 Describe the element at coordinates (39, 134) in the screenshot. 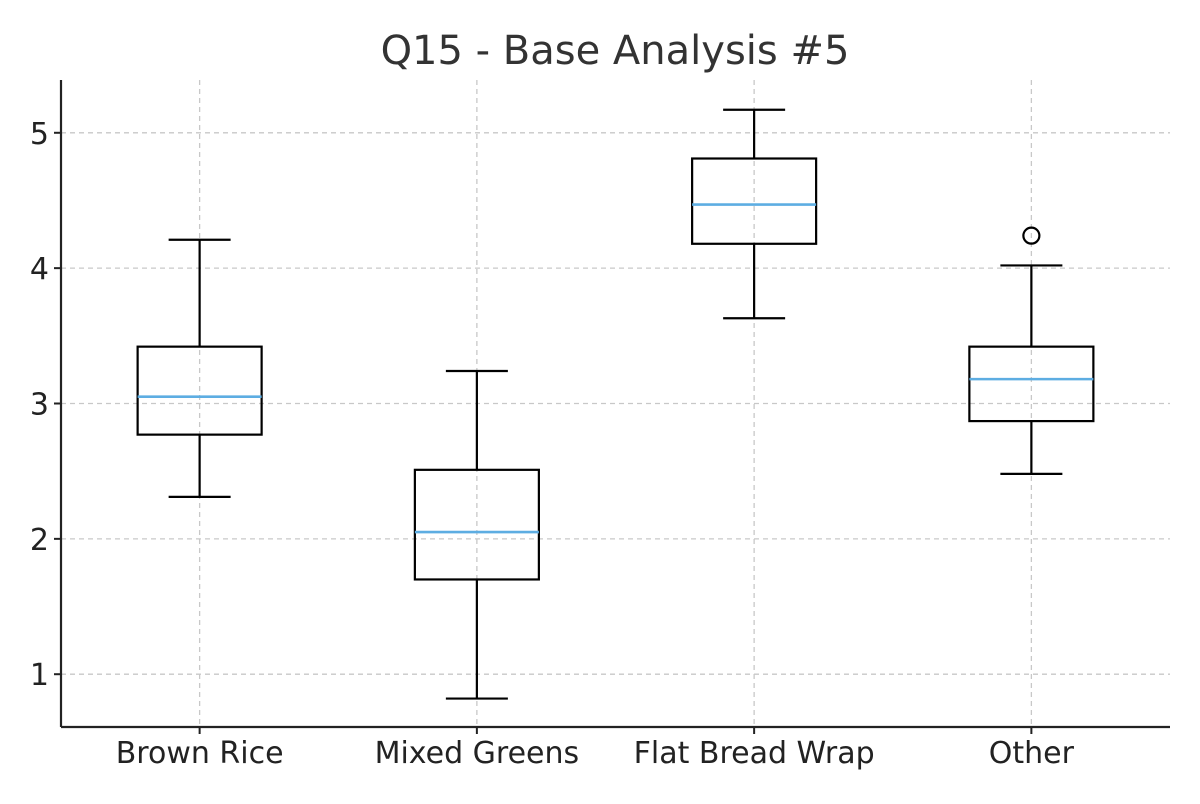

I see `y-tick-label: 5` at that location.